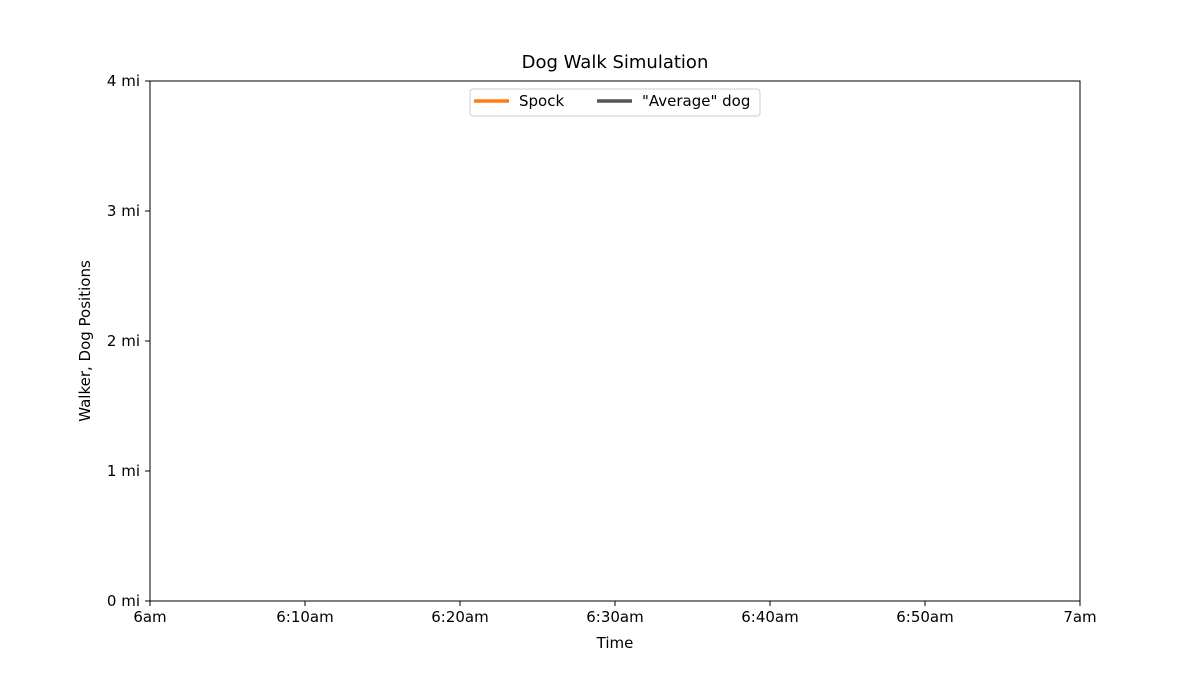  I want to click on legend-label: "Average" dog, so click(696, 101).